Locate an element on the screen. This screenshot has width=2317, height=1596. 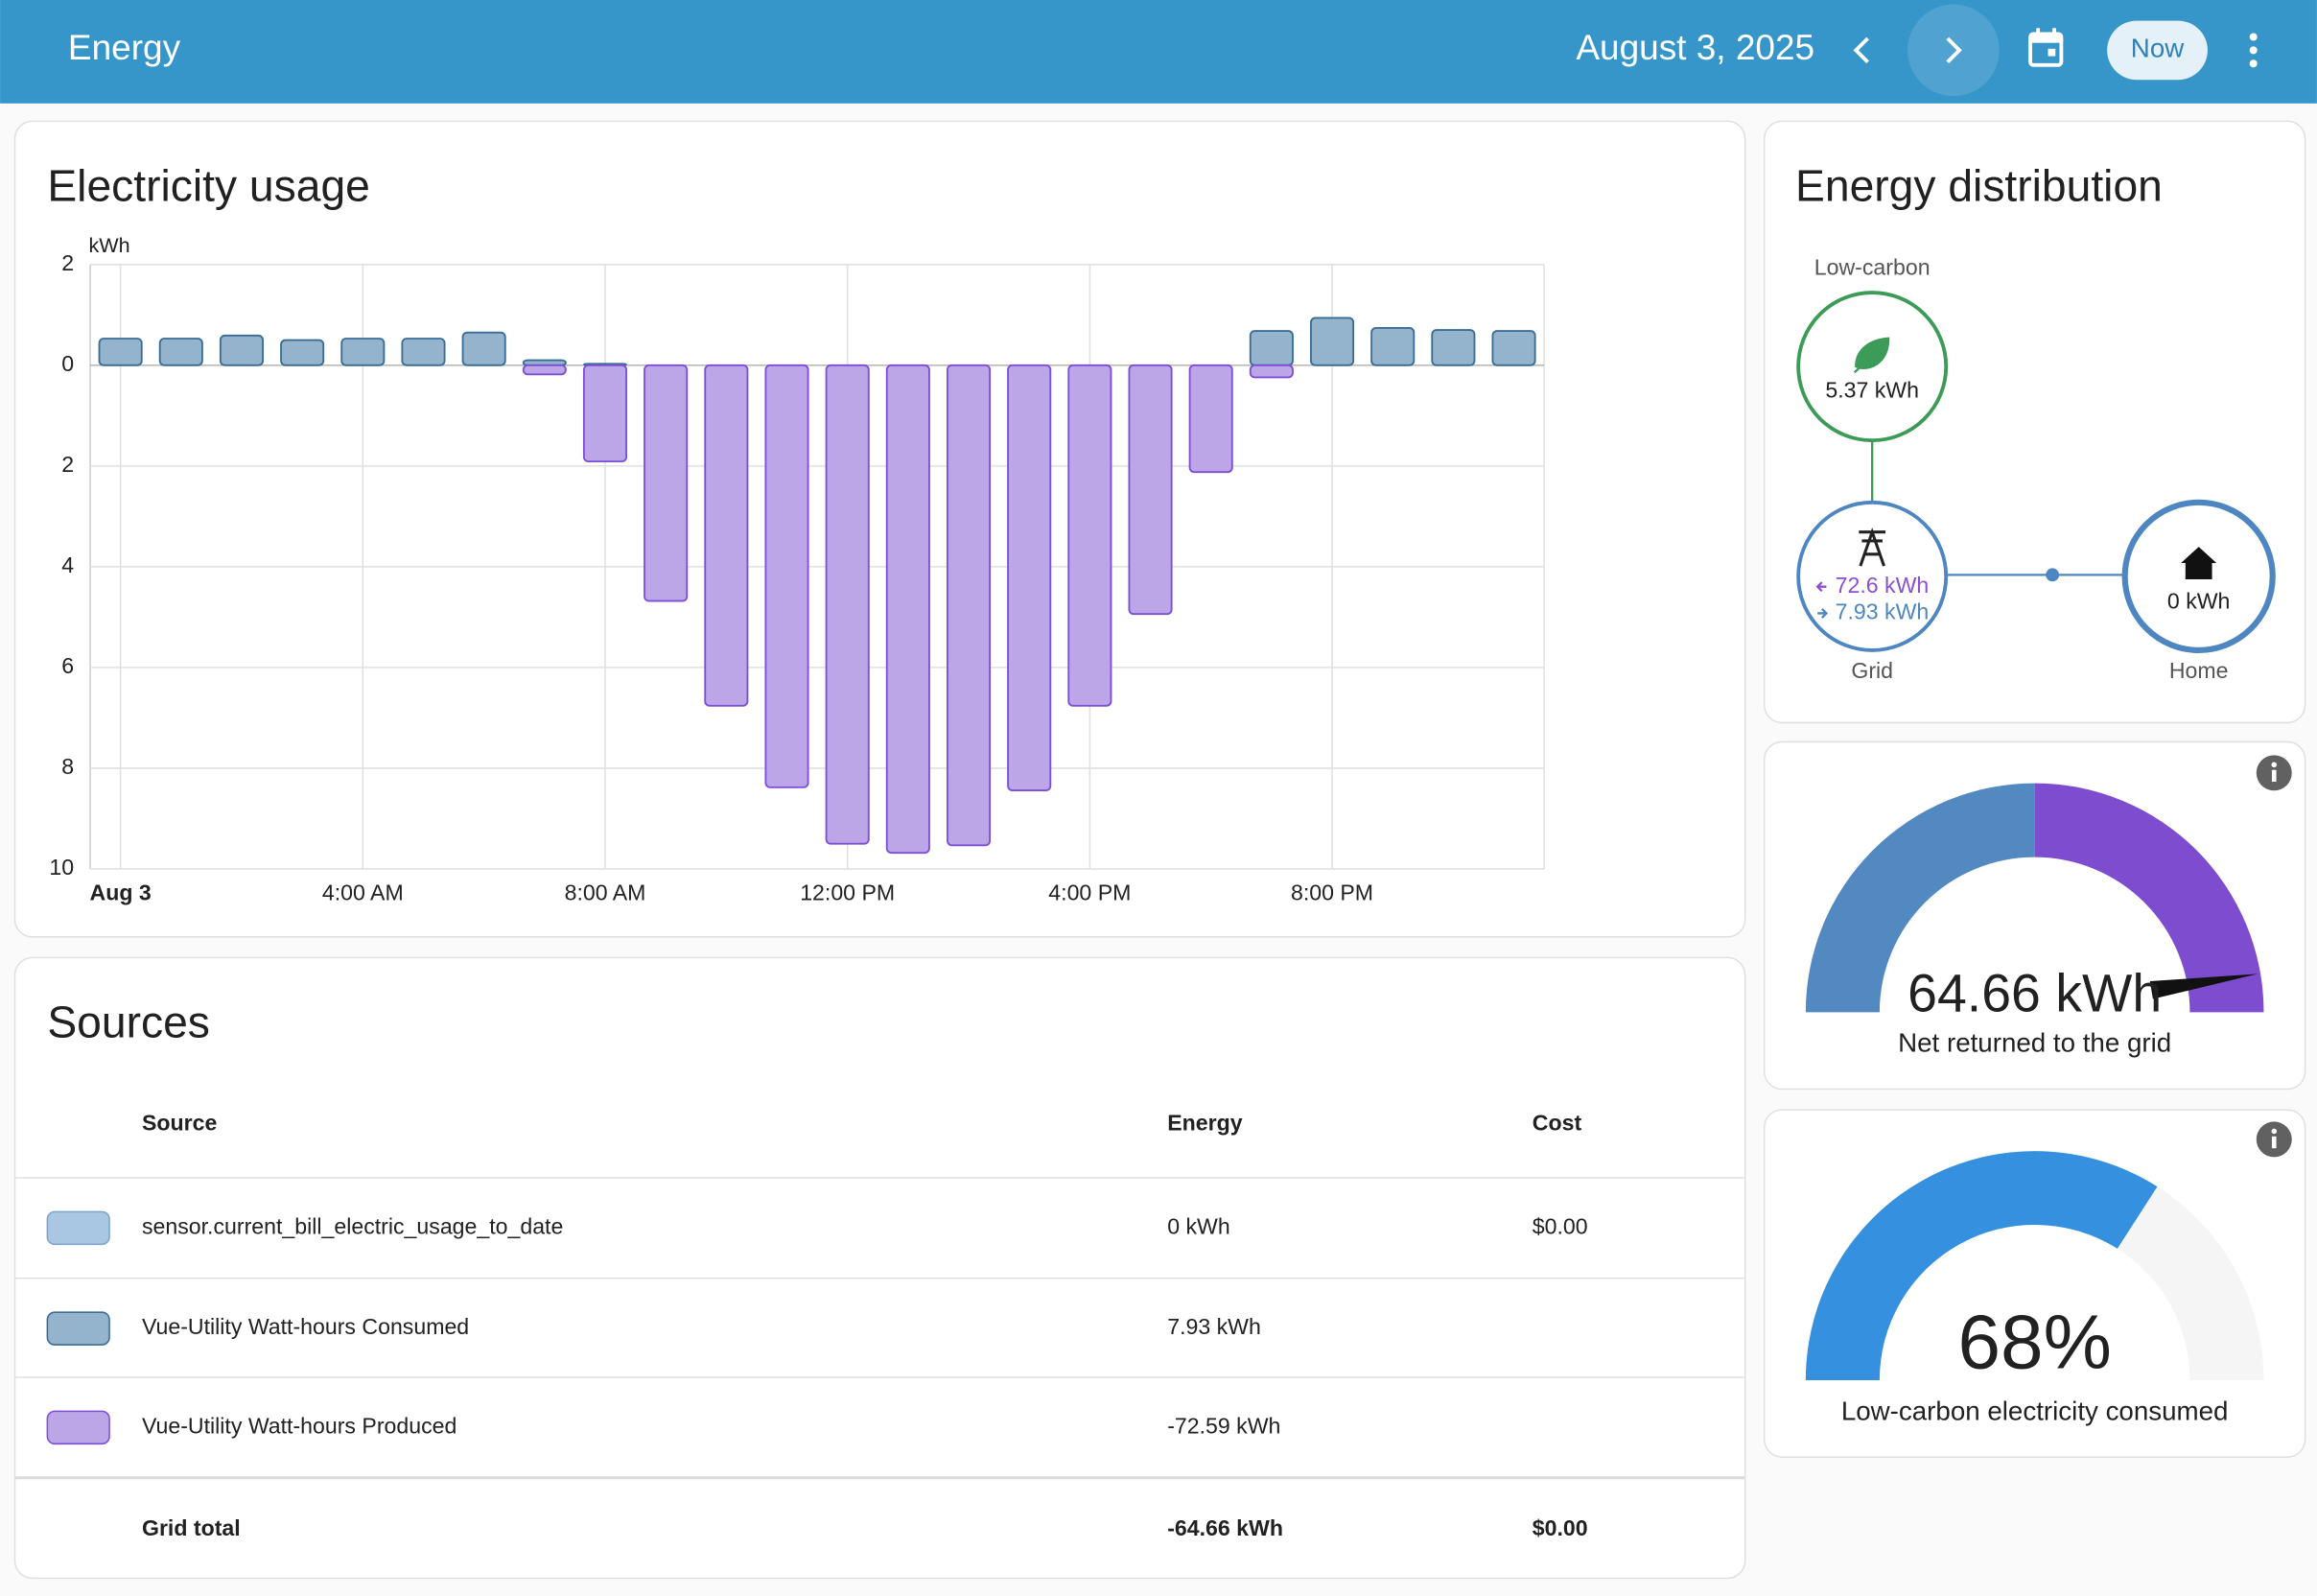
leaf-icon is located at coordinates (1872, 355).